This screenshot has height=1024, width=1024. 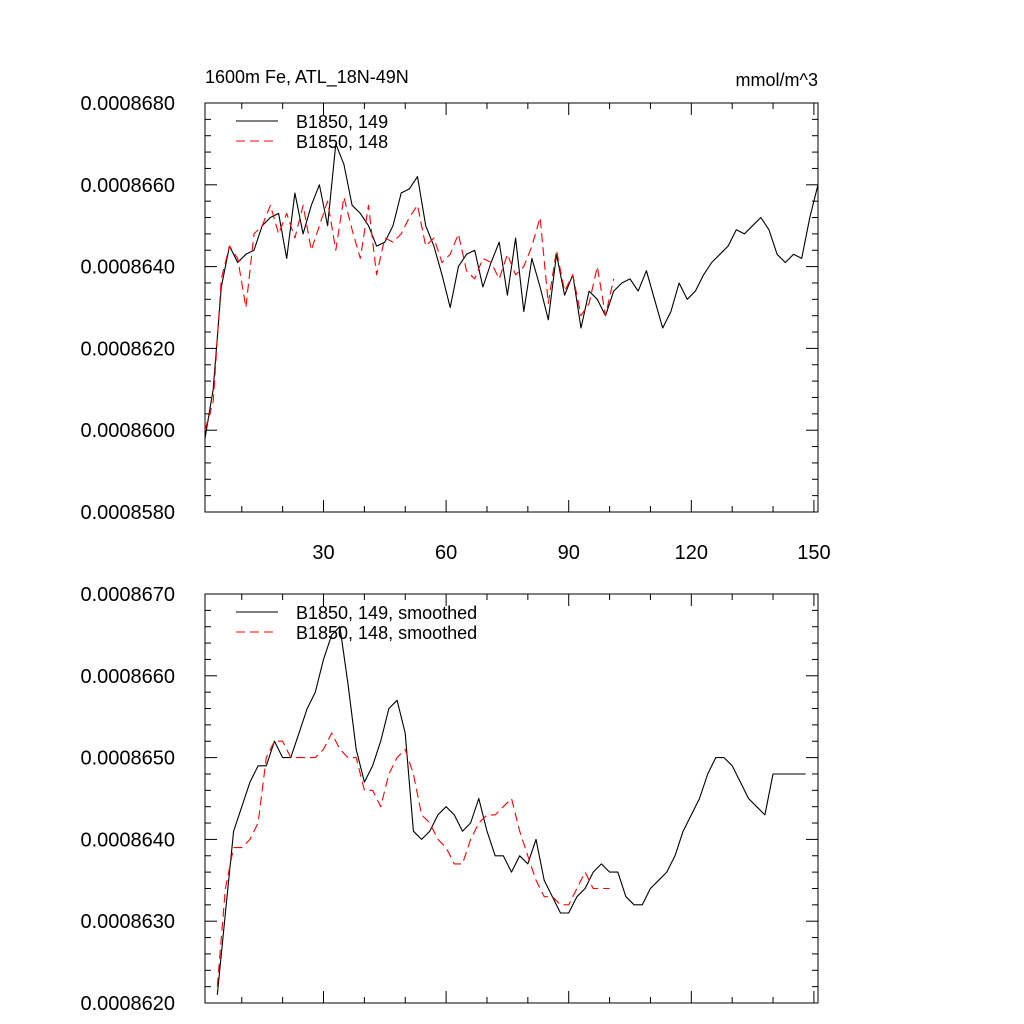 I want to click on y-tick-label: 0.0008650, so click(x=127, y=759).